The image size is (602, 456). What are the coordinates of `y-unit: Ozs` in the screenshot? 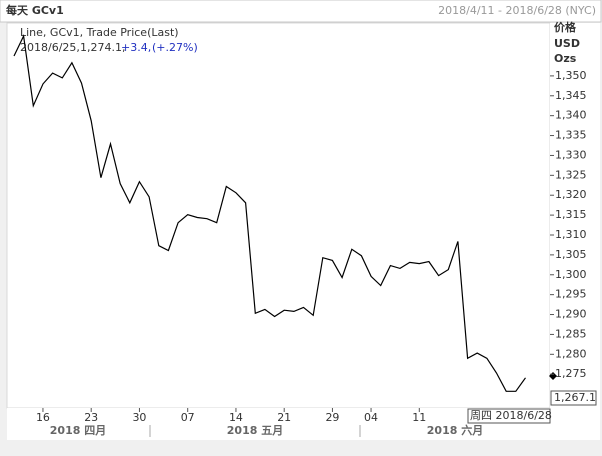 It's located at (565, 58).